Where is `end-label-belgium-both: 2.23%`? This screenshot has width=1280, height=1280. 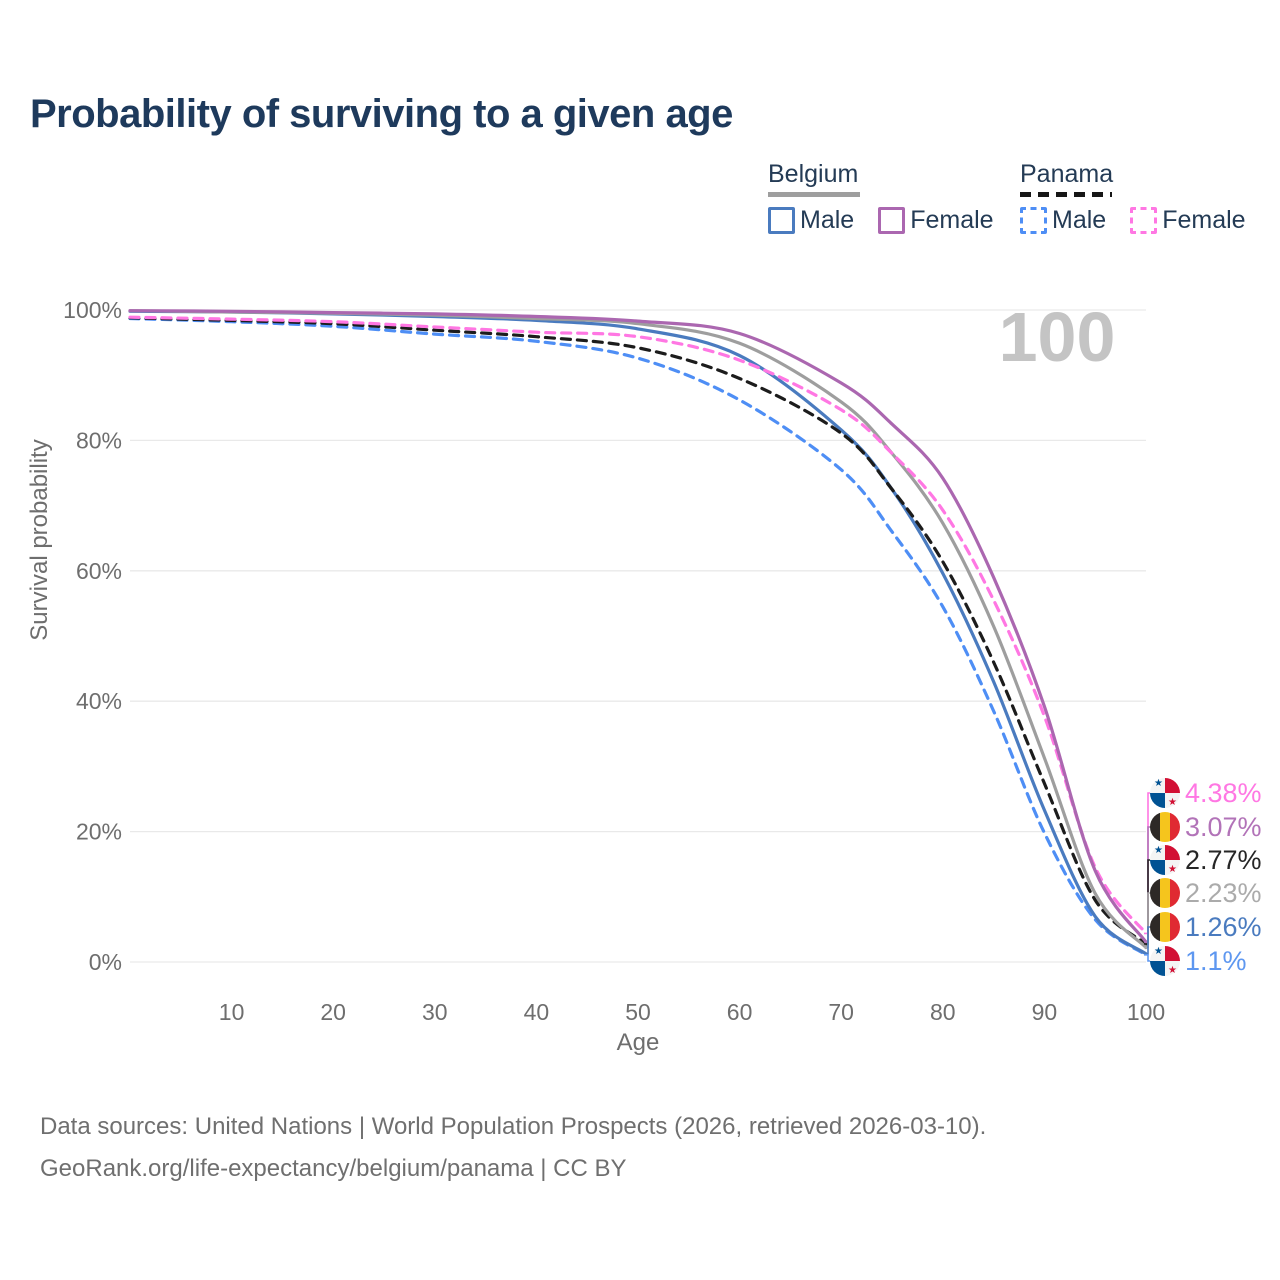
end-label-belgium-both: 2.23% is located at coordinates (1206, 893).